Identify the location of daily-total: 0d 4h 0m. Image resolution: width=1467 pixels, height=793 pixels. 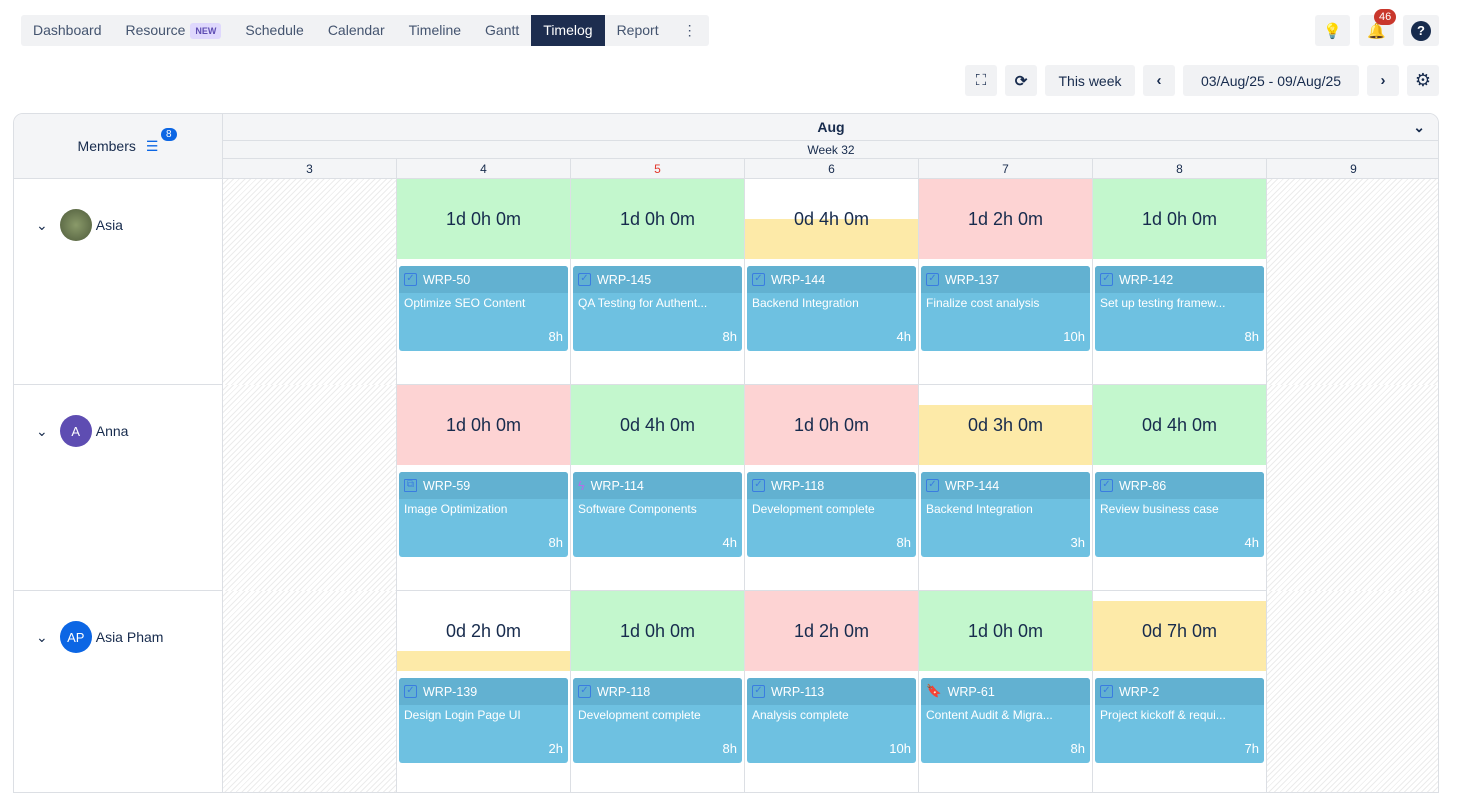
(831, 219).